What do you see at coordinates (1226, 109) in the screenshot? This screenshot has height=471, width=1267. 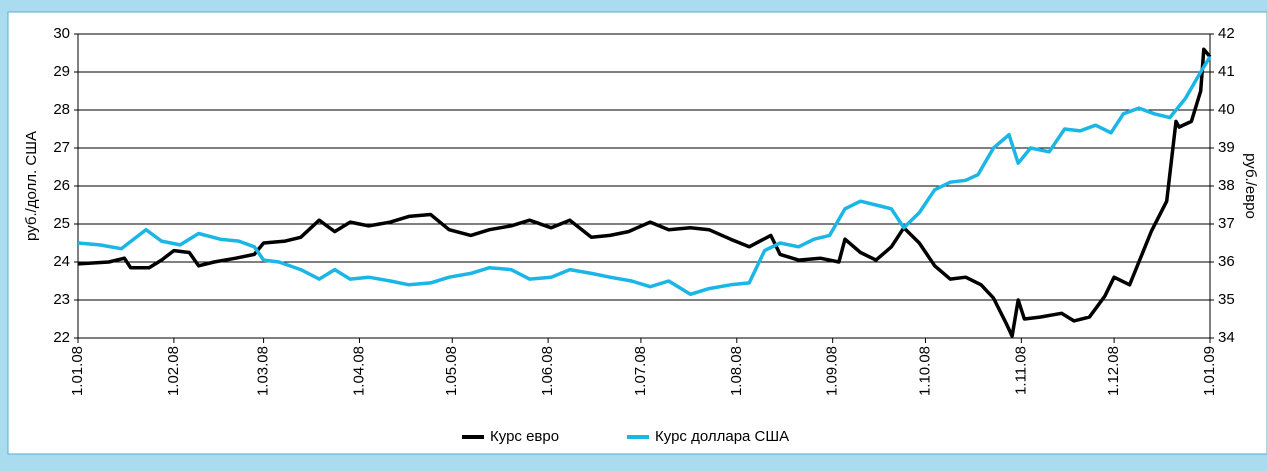 I see `y2-tick-label: 40` at bounding box center [1226, 109].